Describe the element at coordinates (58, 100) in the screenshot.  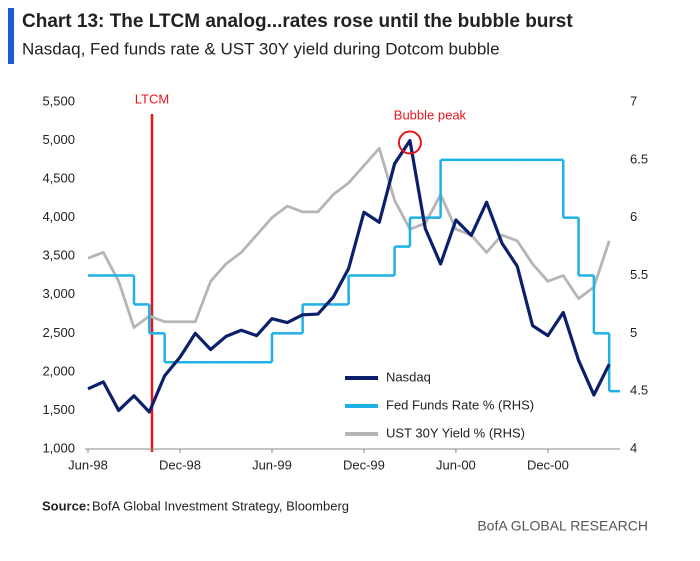
I see `y-tick-label: 5,500` at that location.